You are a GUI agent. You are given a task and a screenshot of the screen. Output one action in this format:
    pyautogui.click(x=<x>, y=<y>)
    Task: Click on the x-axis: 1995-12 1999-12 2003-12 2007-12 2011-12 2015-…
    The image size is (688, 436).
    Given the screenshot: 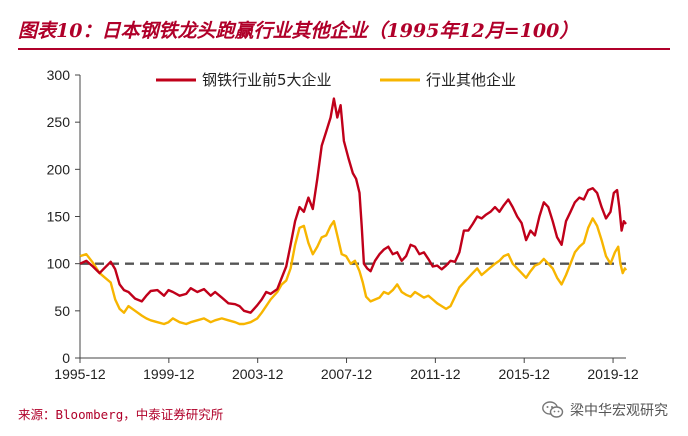 What is the action you would take?
    pyautogui.click(x=346, y=369)
    